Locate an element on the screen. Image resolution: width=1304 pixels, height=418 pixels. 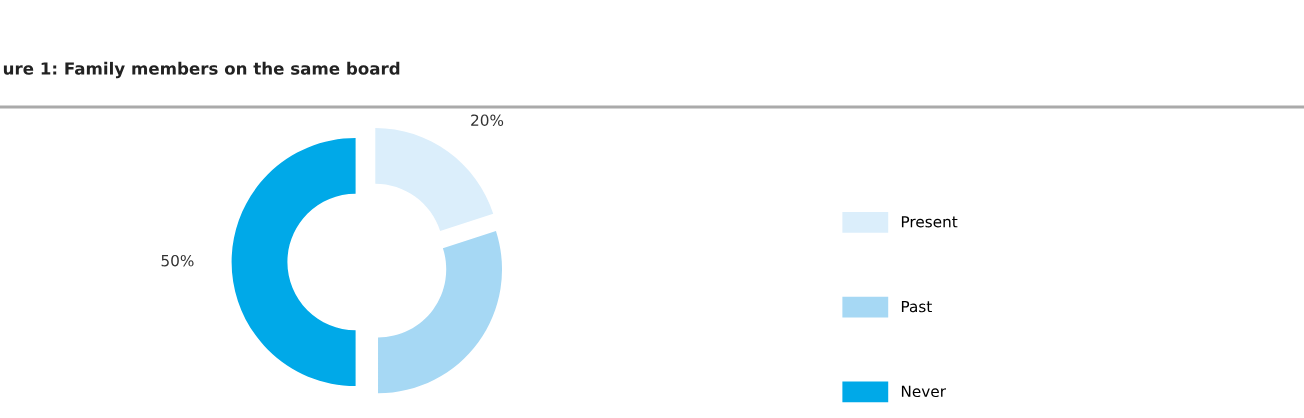
data-label: 50% is located at coordinates (177, 260).